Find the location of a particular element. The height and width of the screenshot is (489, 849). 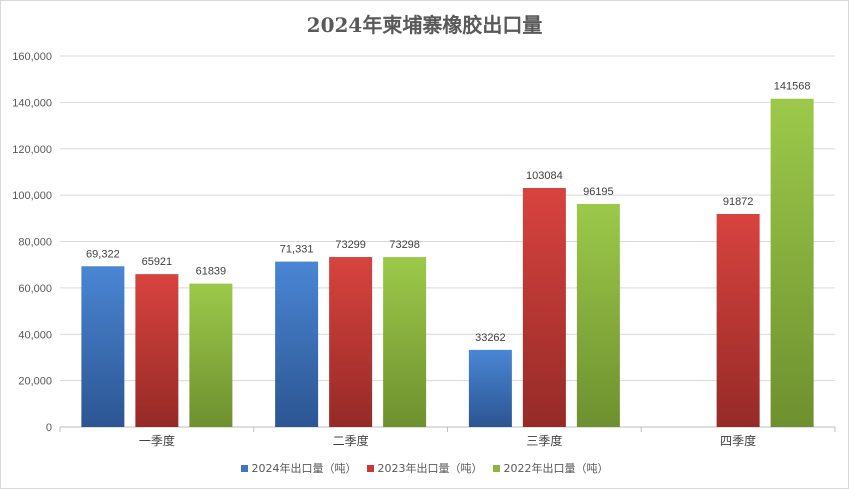

data-label: 73299 is located at coordinates (350, 245).